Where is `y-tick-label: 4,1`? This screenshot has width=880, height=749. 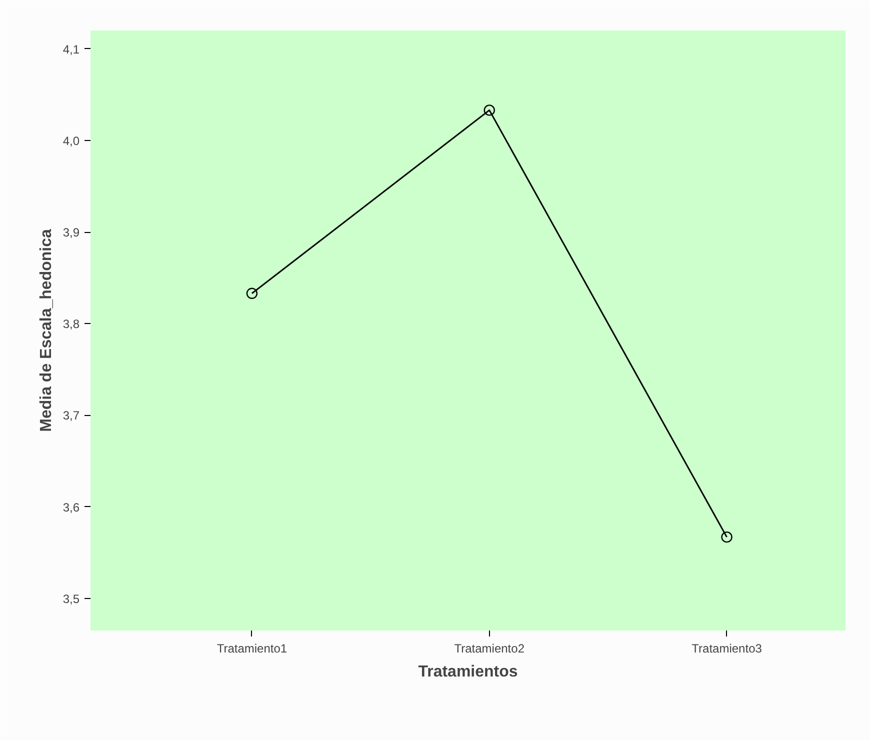
y-tick-label: 4,1 is located at coordinates (71, 49).